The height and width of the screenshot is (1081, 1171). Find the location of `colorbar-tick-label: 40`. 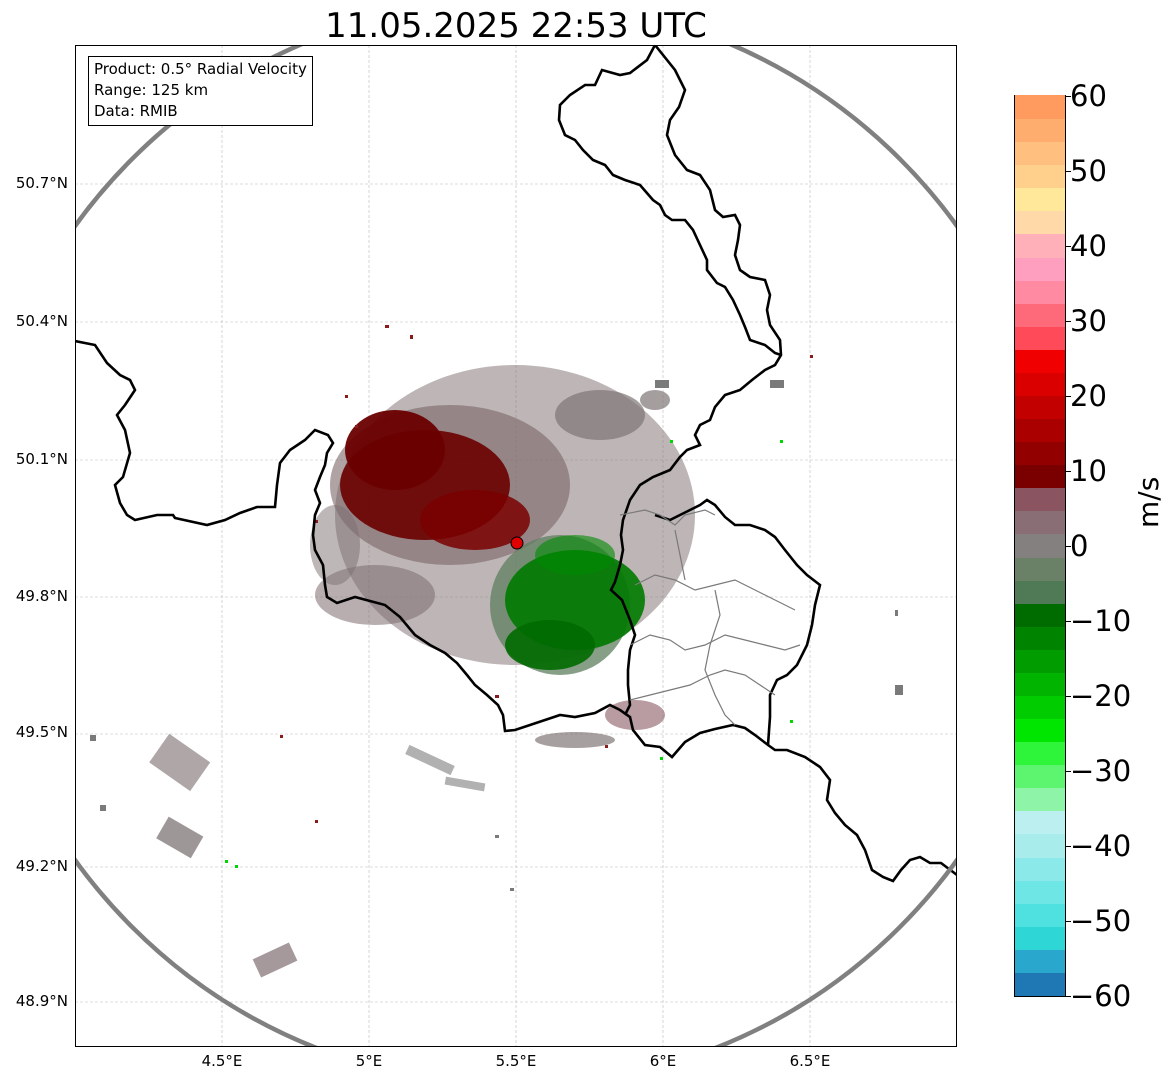

colorbar-tick-label: 40 is located at coordinates (1088, 246).